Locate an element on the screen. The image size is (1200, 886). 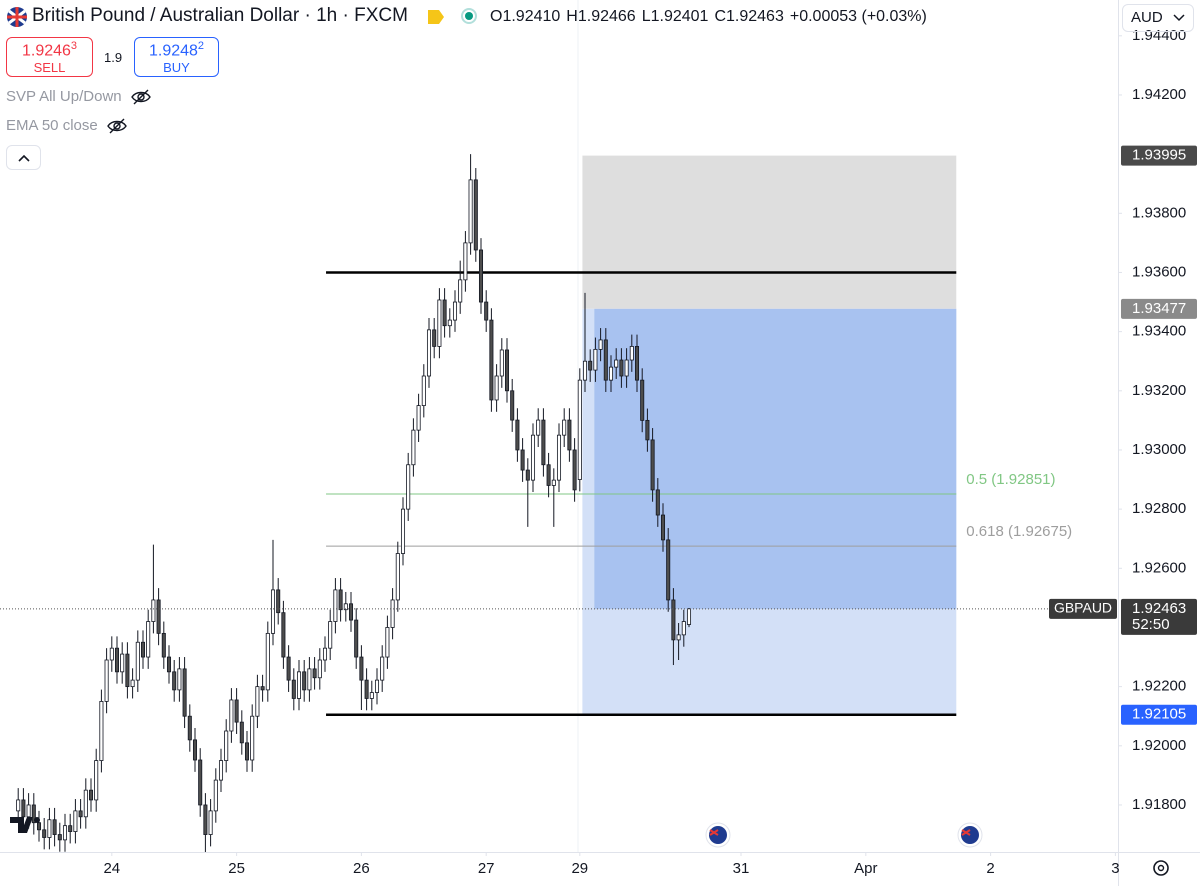
currency-label: AUD is located at coordinates (1147, 17).